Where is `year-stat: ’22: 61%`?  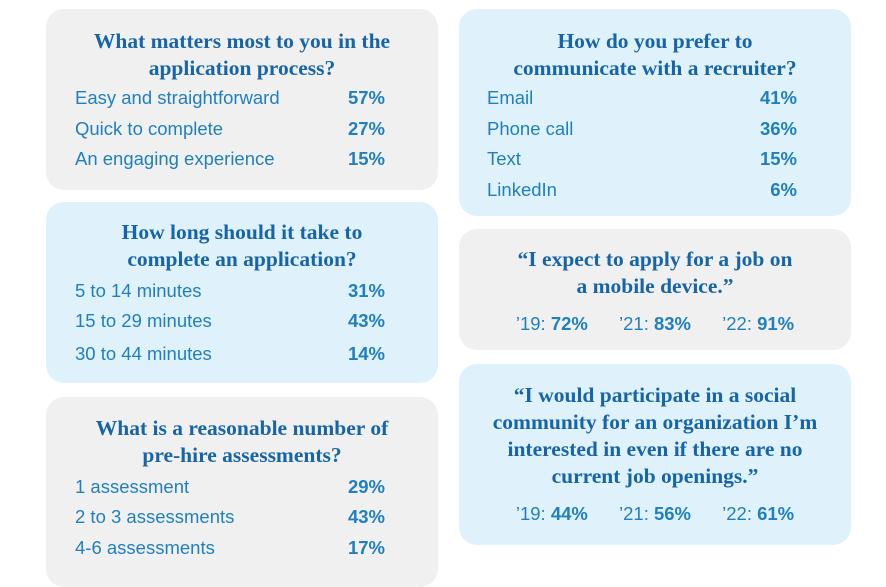 year-stat: ’22: 61% is located at coordinates (758, 513).